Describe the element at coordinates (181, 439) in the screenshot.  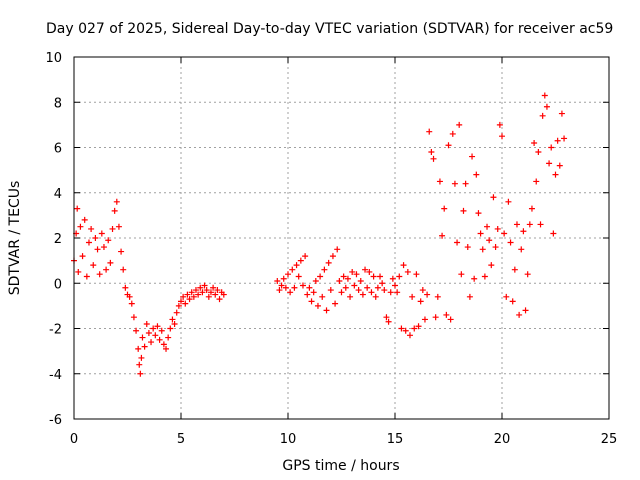
I see `x-tick-label: 5` at that location.